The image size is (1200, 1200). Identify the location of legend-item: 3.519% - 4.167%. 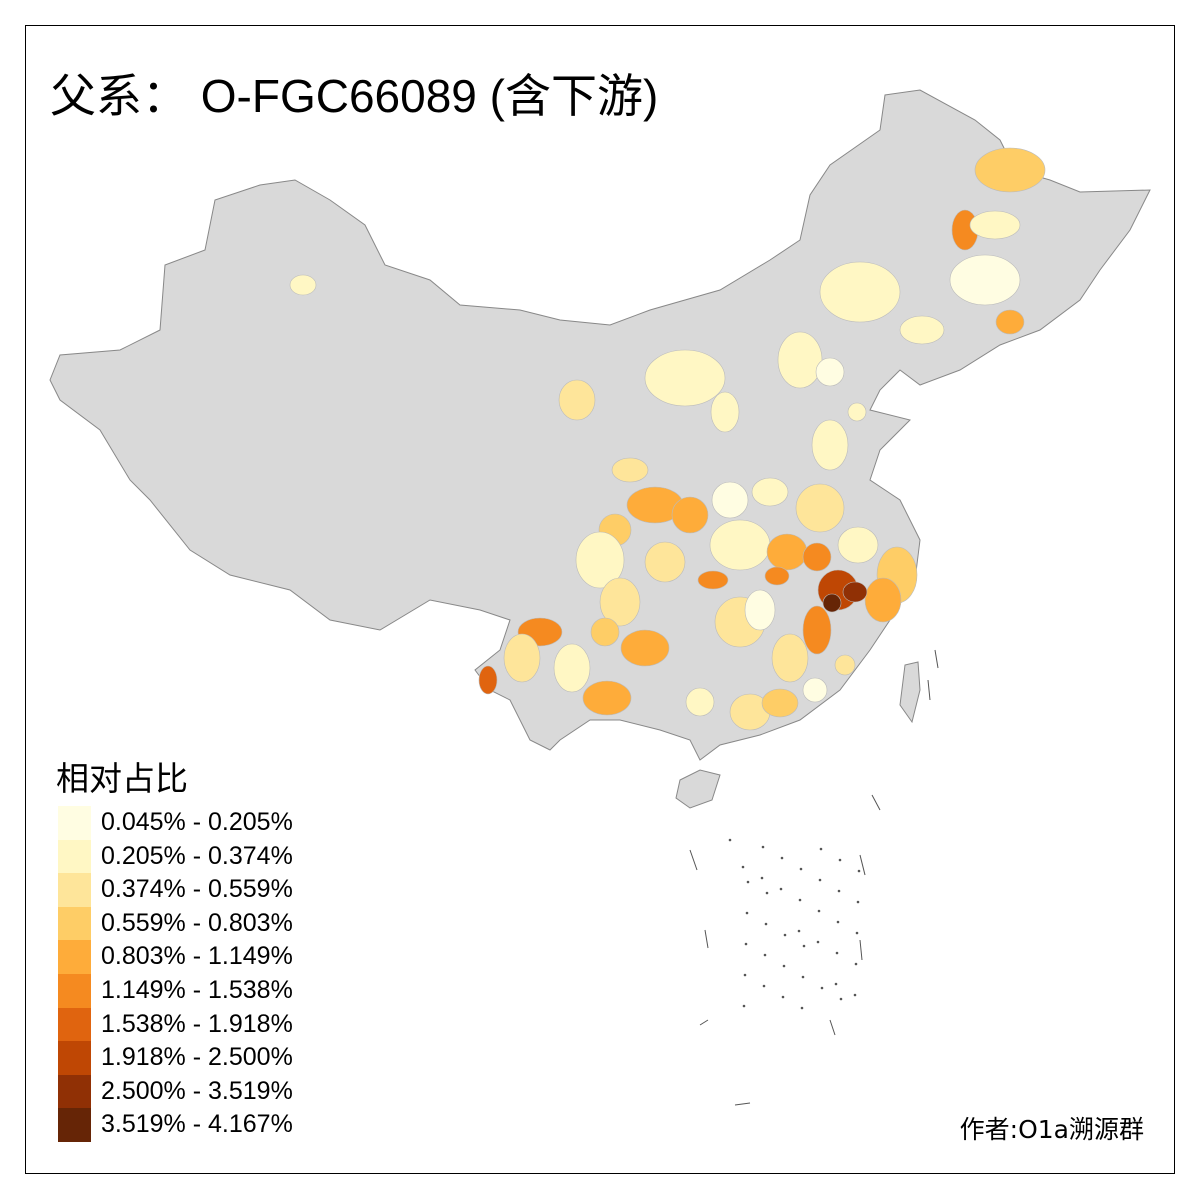
(208, 1125).